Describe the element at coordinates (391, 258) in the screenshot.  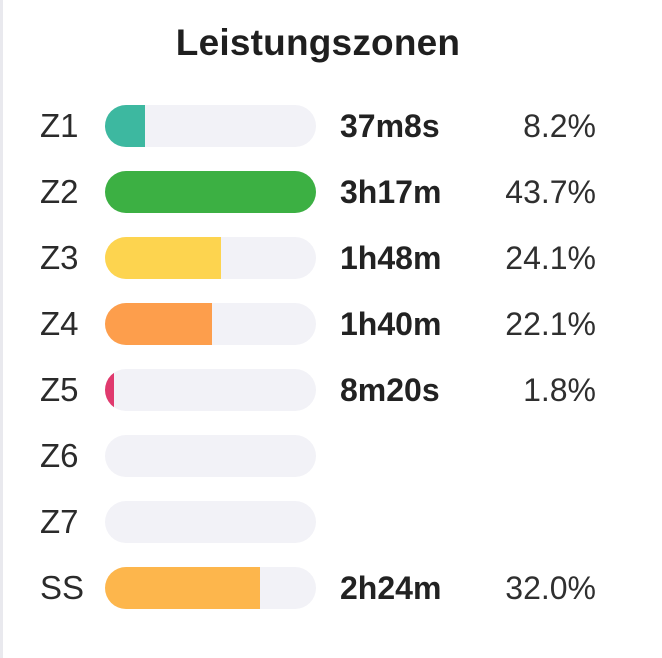
I see `zone-duration: 1h48m` at that location.